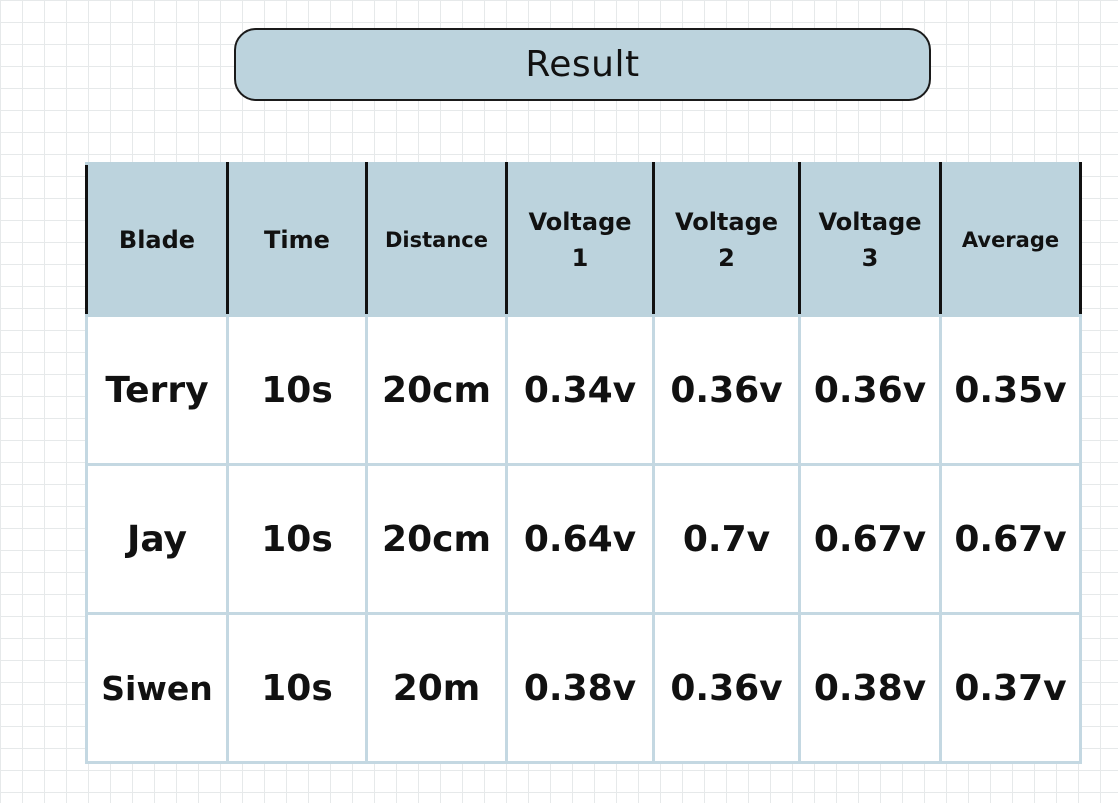 Image resolution: width=1118 pixels, height=803 pixels. Describe the element at coordinates (1010, 239) in the screenshot. I see `header-average: Average` at that location.